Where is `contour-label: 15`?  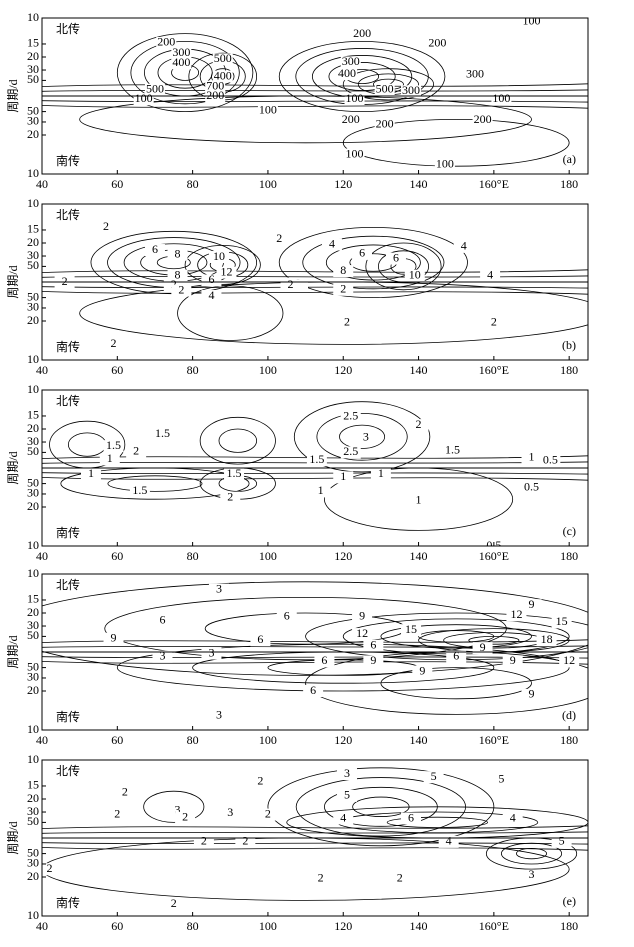
contour-label: 15 is located at coordinates (411, 629).